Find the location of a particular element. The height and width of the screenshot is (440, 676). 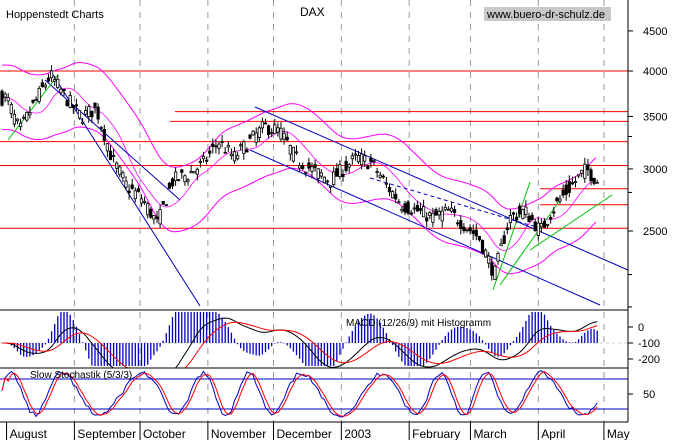

x-tick-label: May is located at coordinates (618, 433).